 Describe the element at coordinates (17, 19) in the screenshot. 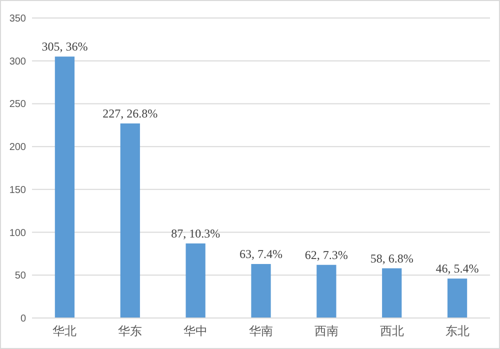

I see `y-tick-label: 350` at that location.